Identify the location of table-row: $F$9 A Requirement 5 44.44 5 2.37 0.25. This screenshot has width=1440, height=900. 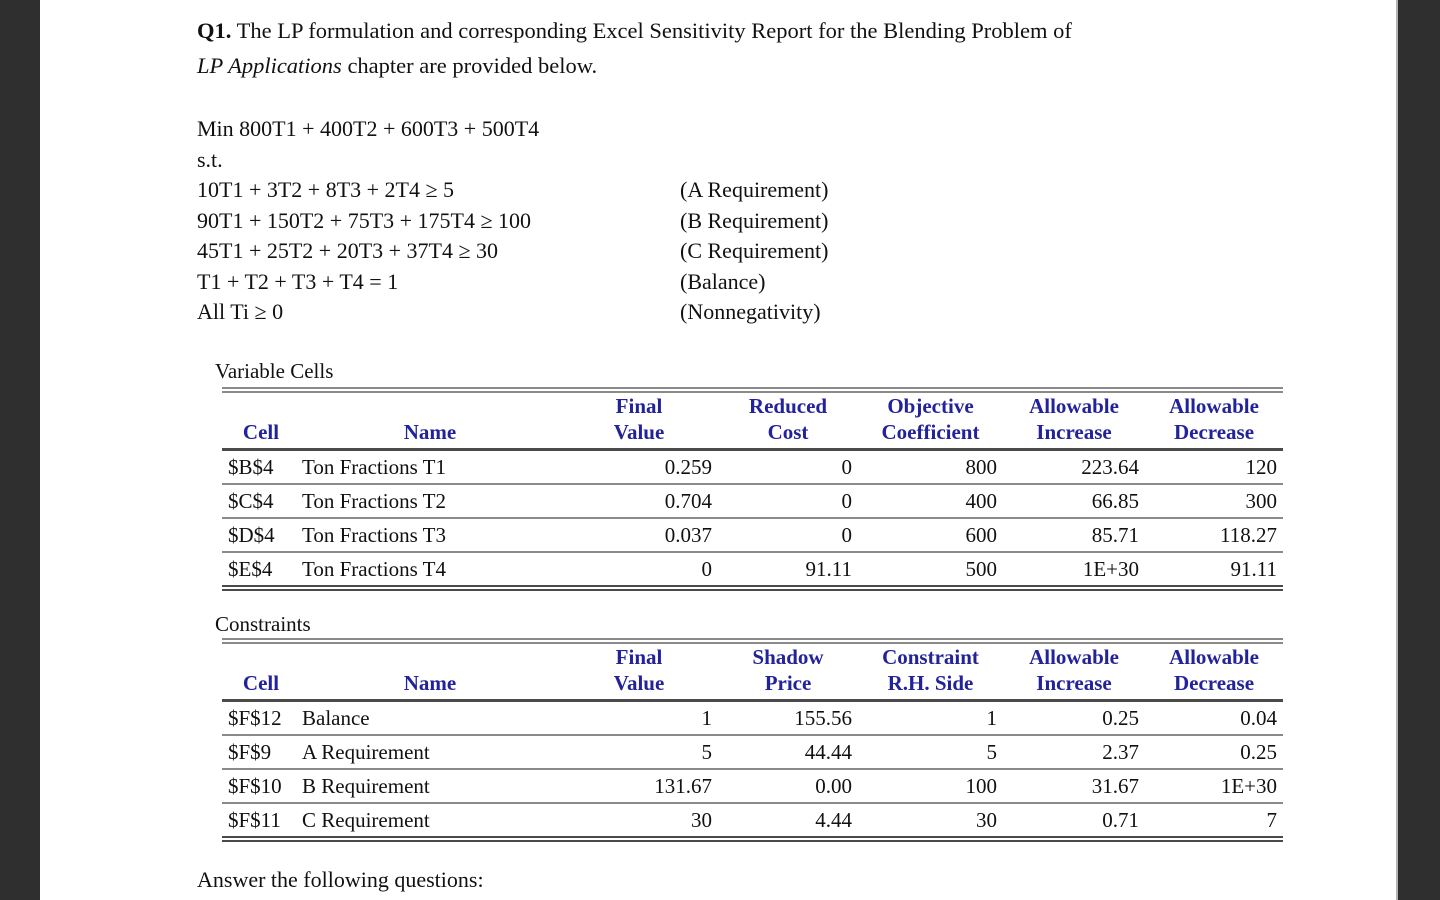
(752, 752).